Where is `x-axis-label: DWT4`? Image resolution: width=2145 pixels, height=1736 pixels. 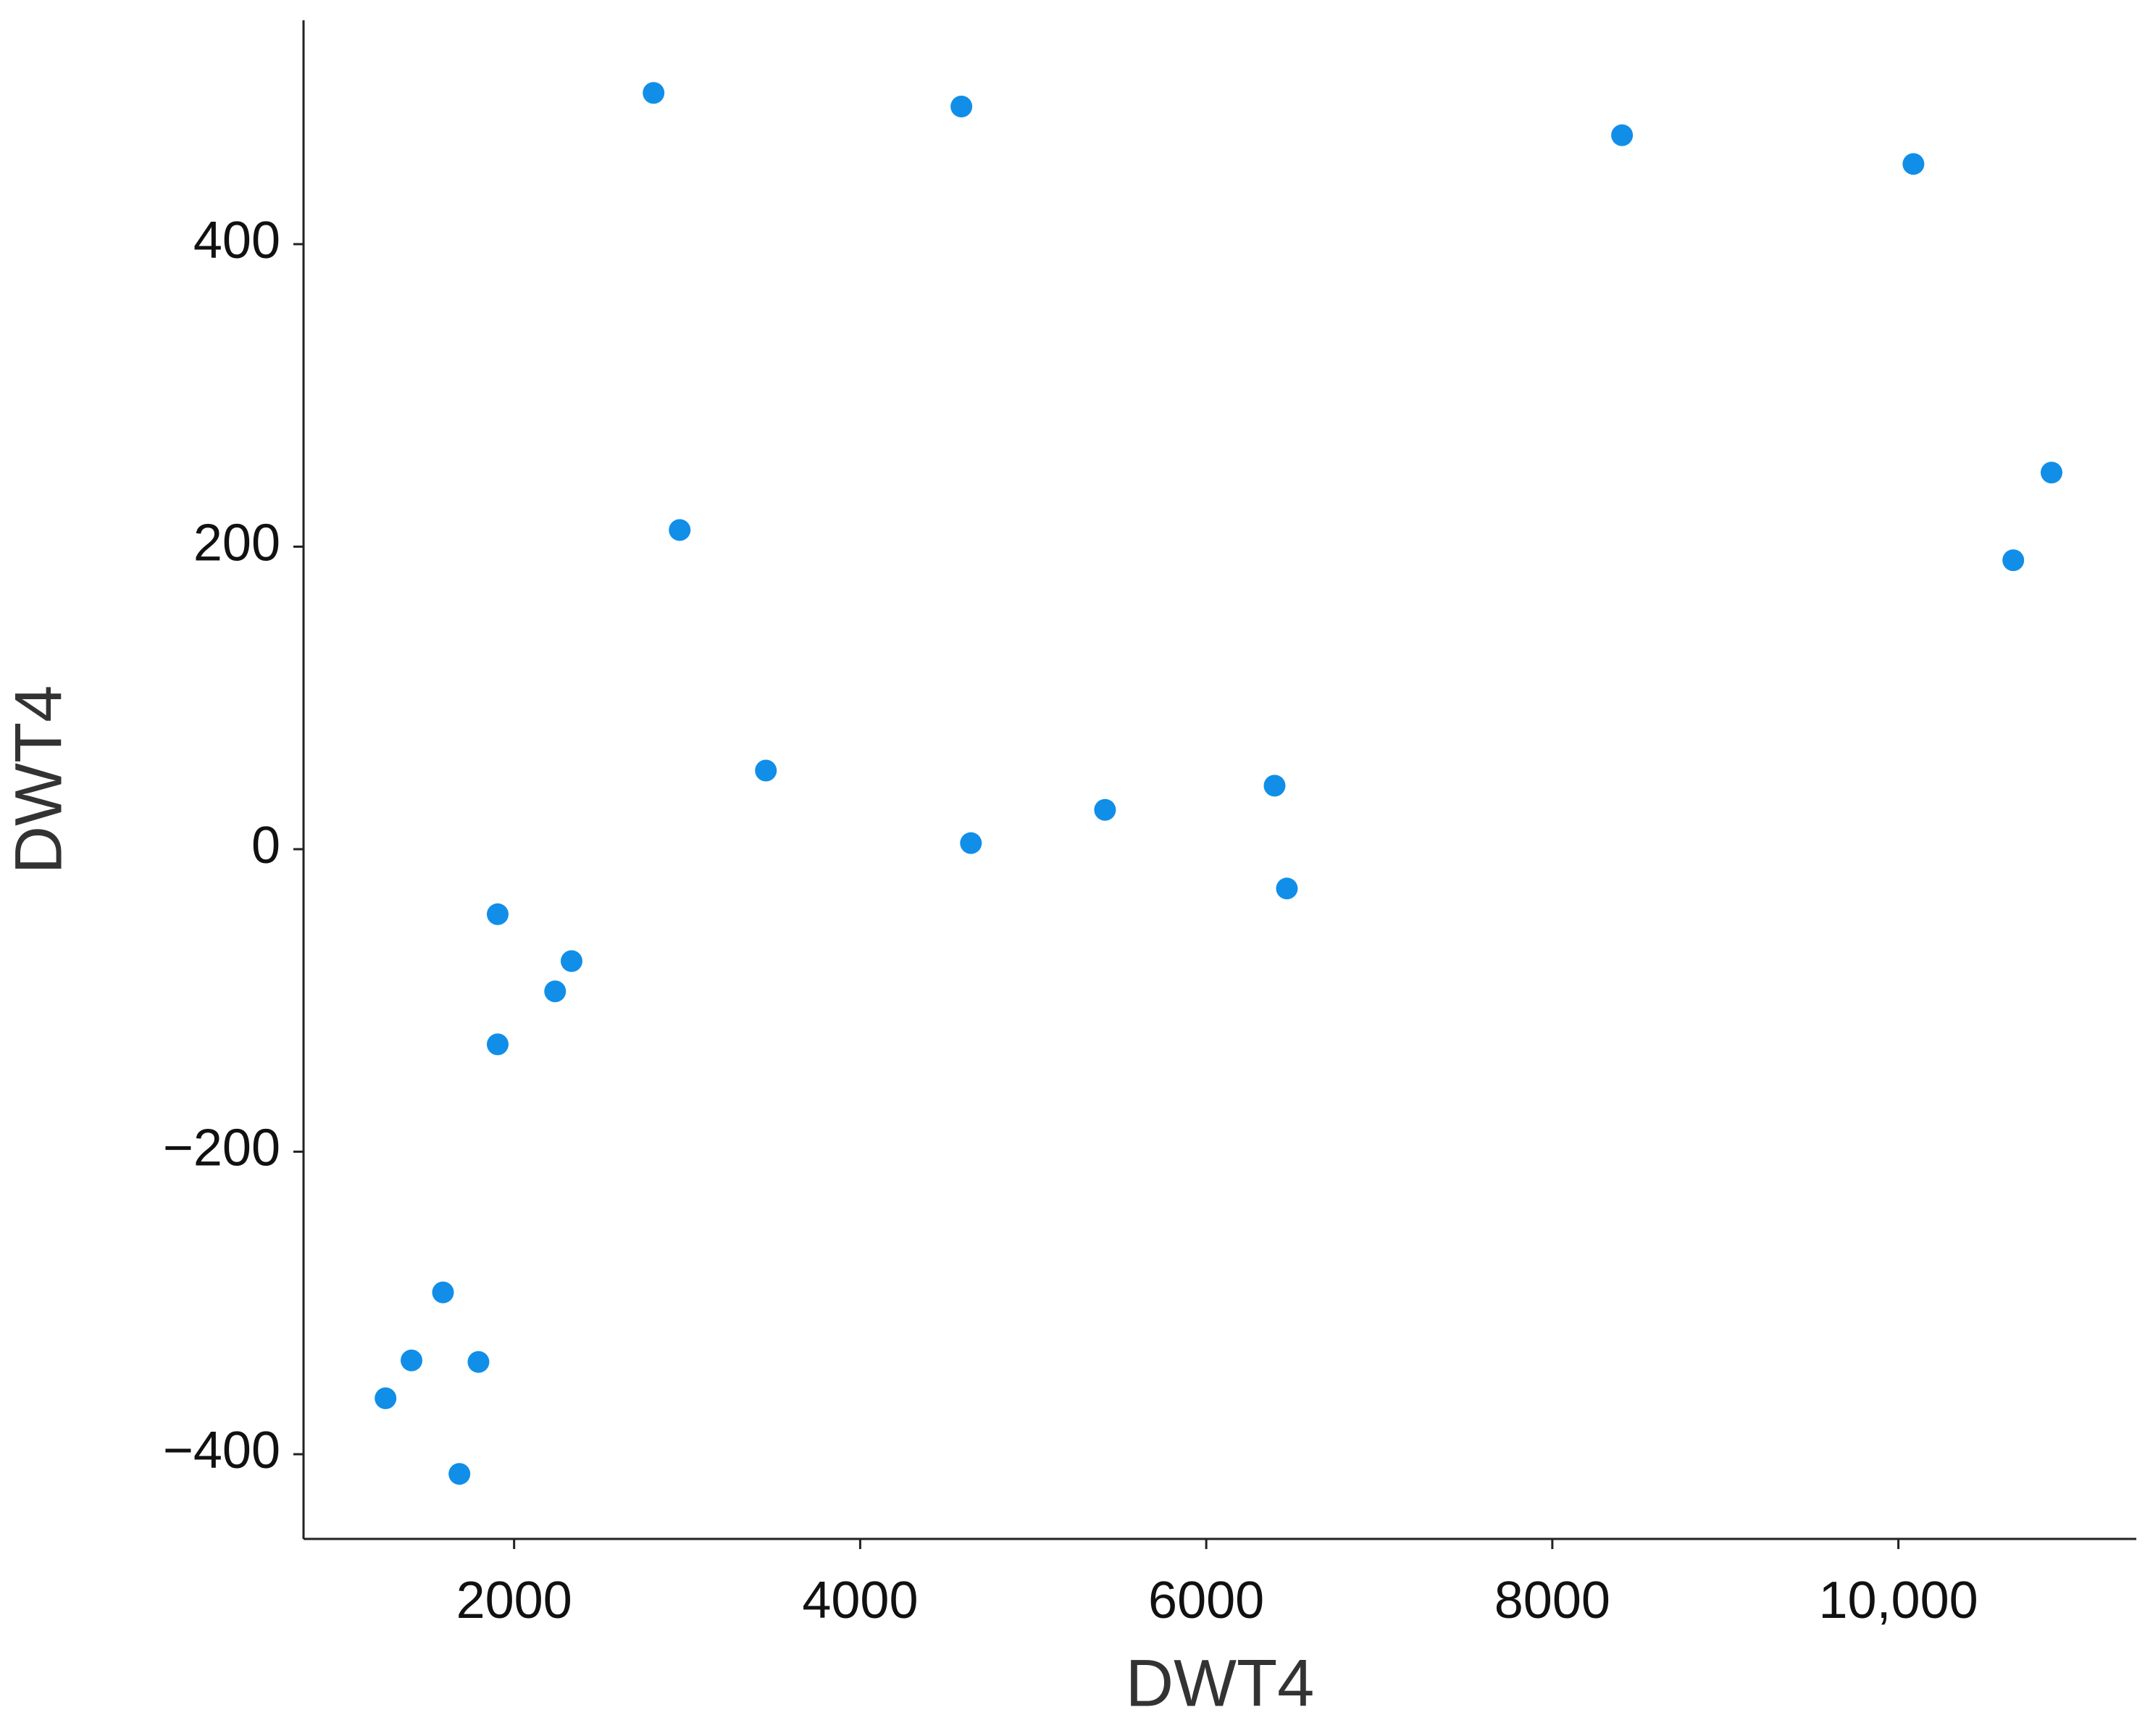 x-axis-label: DWT4 is located at coordinates (1220, 1683).